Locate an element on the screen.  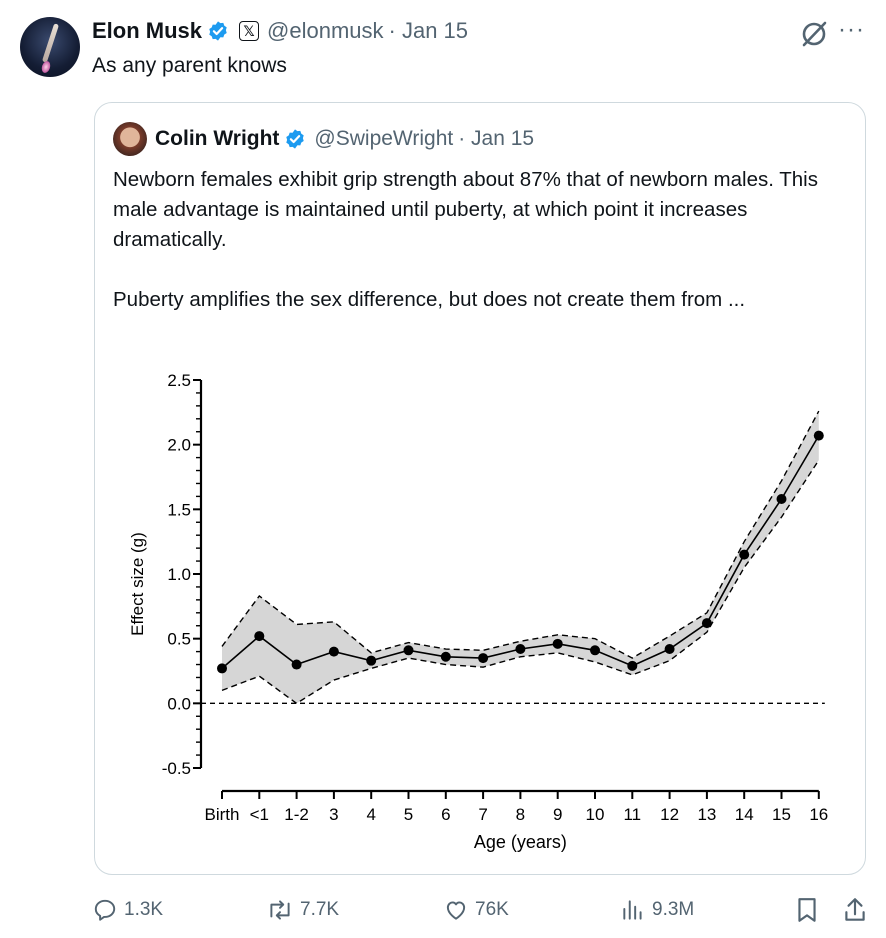
action-bar: 1.3K 7.7K 76K 9.3M is located at coordinates (443, 910).